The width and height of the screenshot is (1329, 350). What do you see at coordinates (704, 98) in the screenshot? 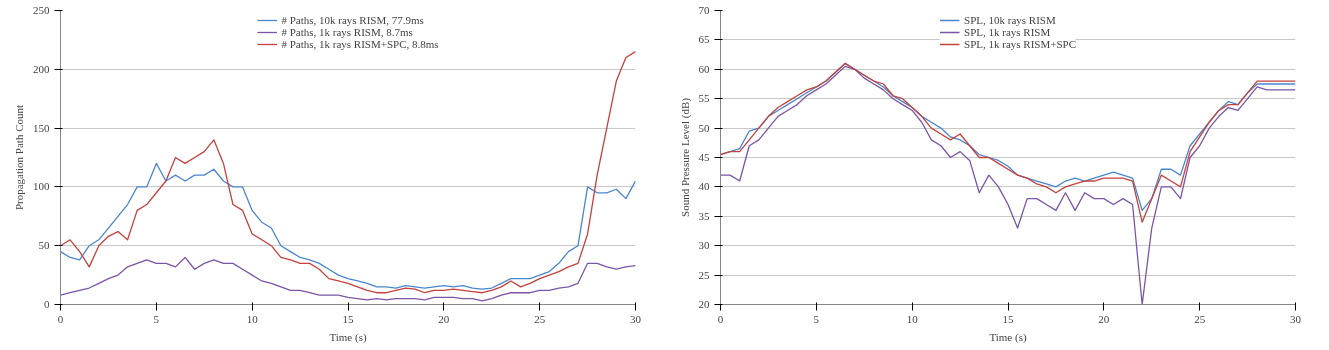
I see `y-tick-label: 55` at bounding box center [704, 98].